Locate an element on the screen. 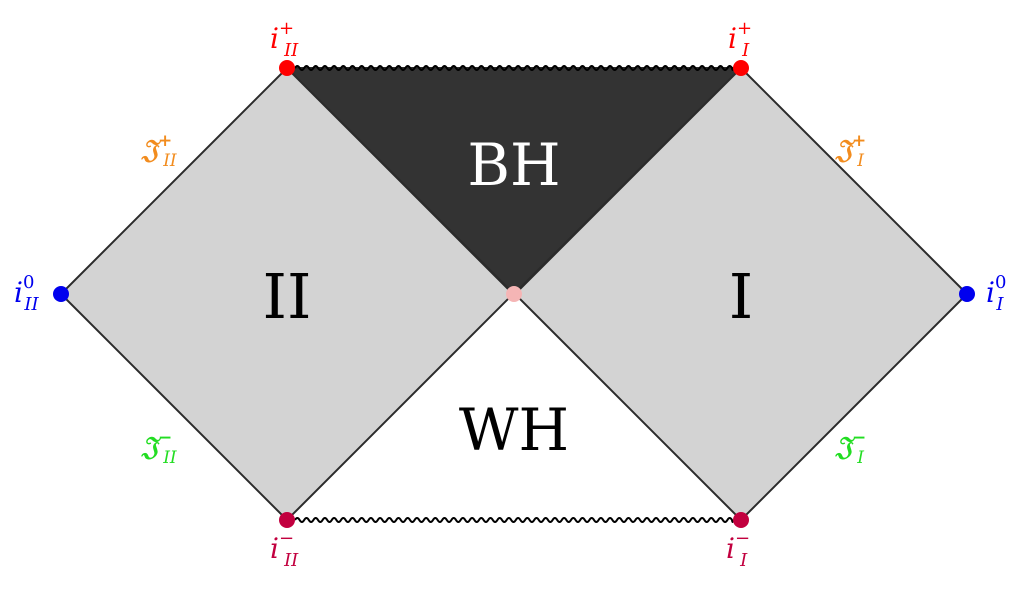  scri-minus-i-label: 𝔍− I is located at coordinates (850, 448).